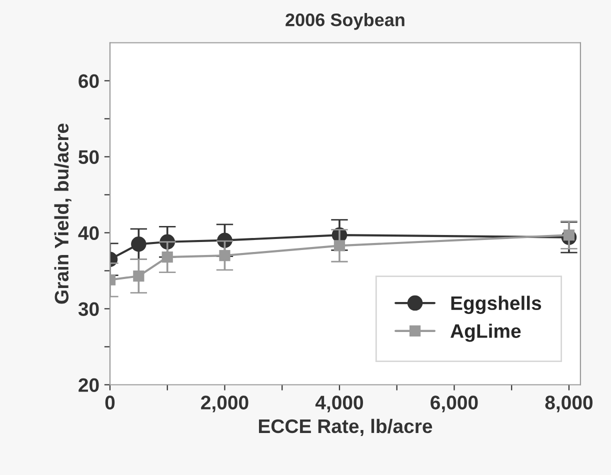 The height and width of the screenshot is (475, 611). Describe the element at coordinates (88, 309) in the screenshot. I see `y-tick-label: 30` at that location.